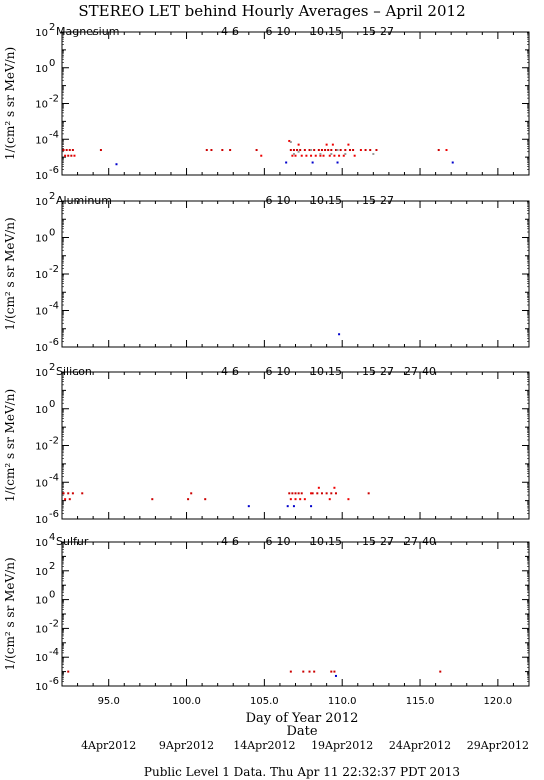 The image size is (544, 780). What do you see at coordinates (52, 537) in the screenshot?
I see `y-tick-exponent: 4` at bounding box center [52, 537].